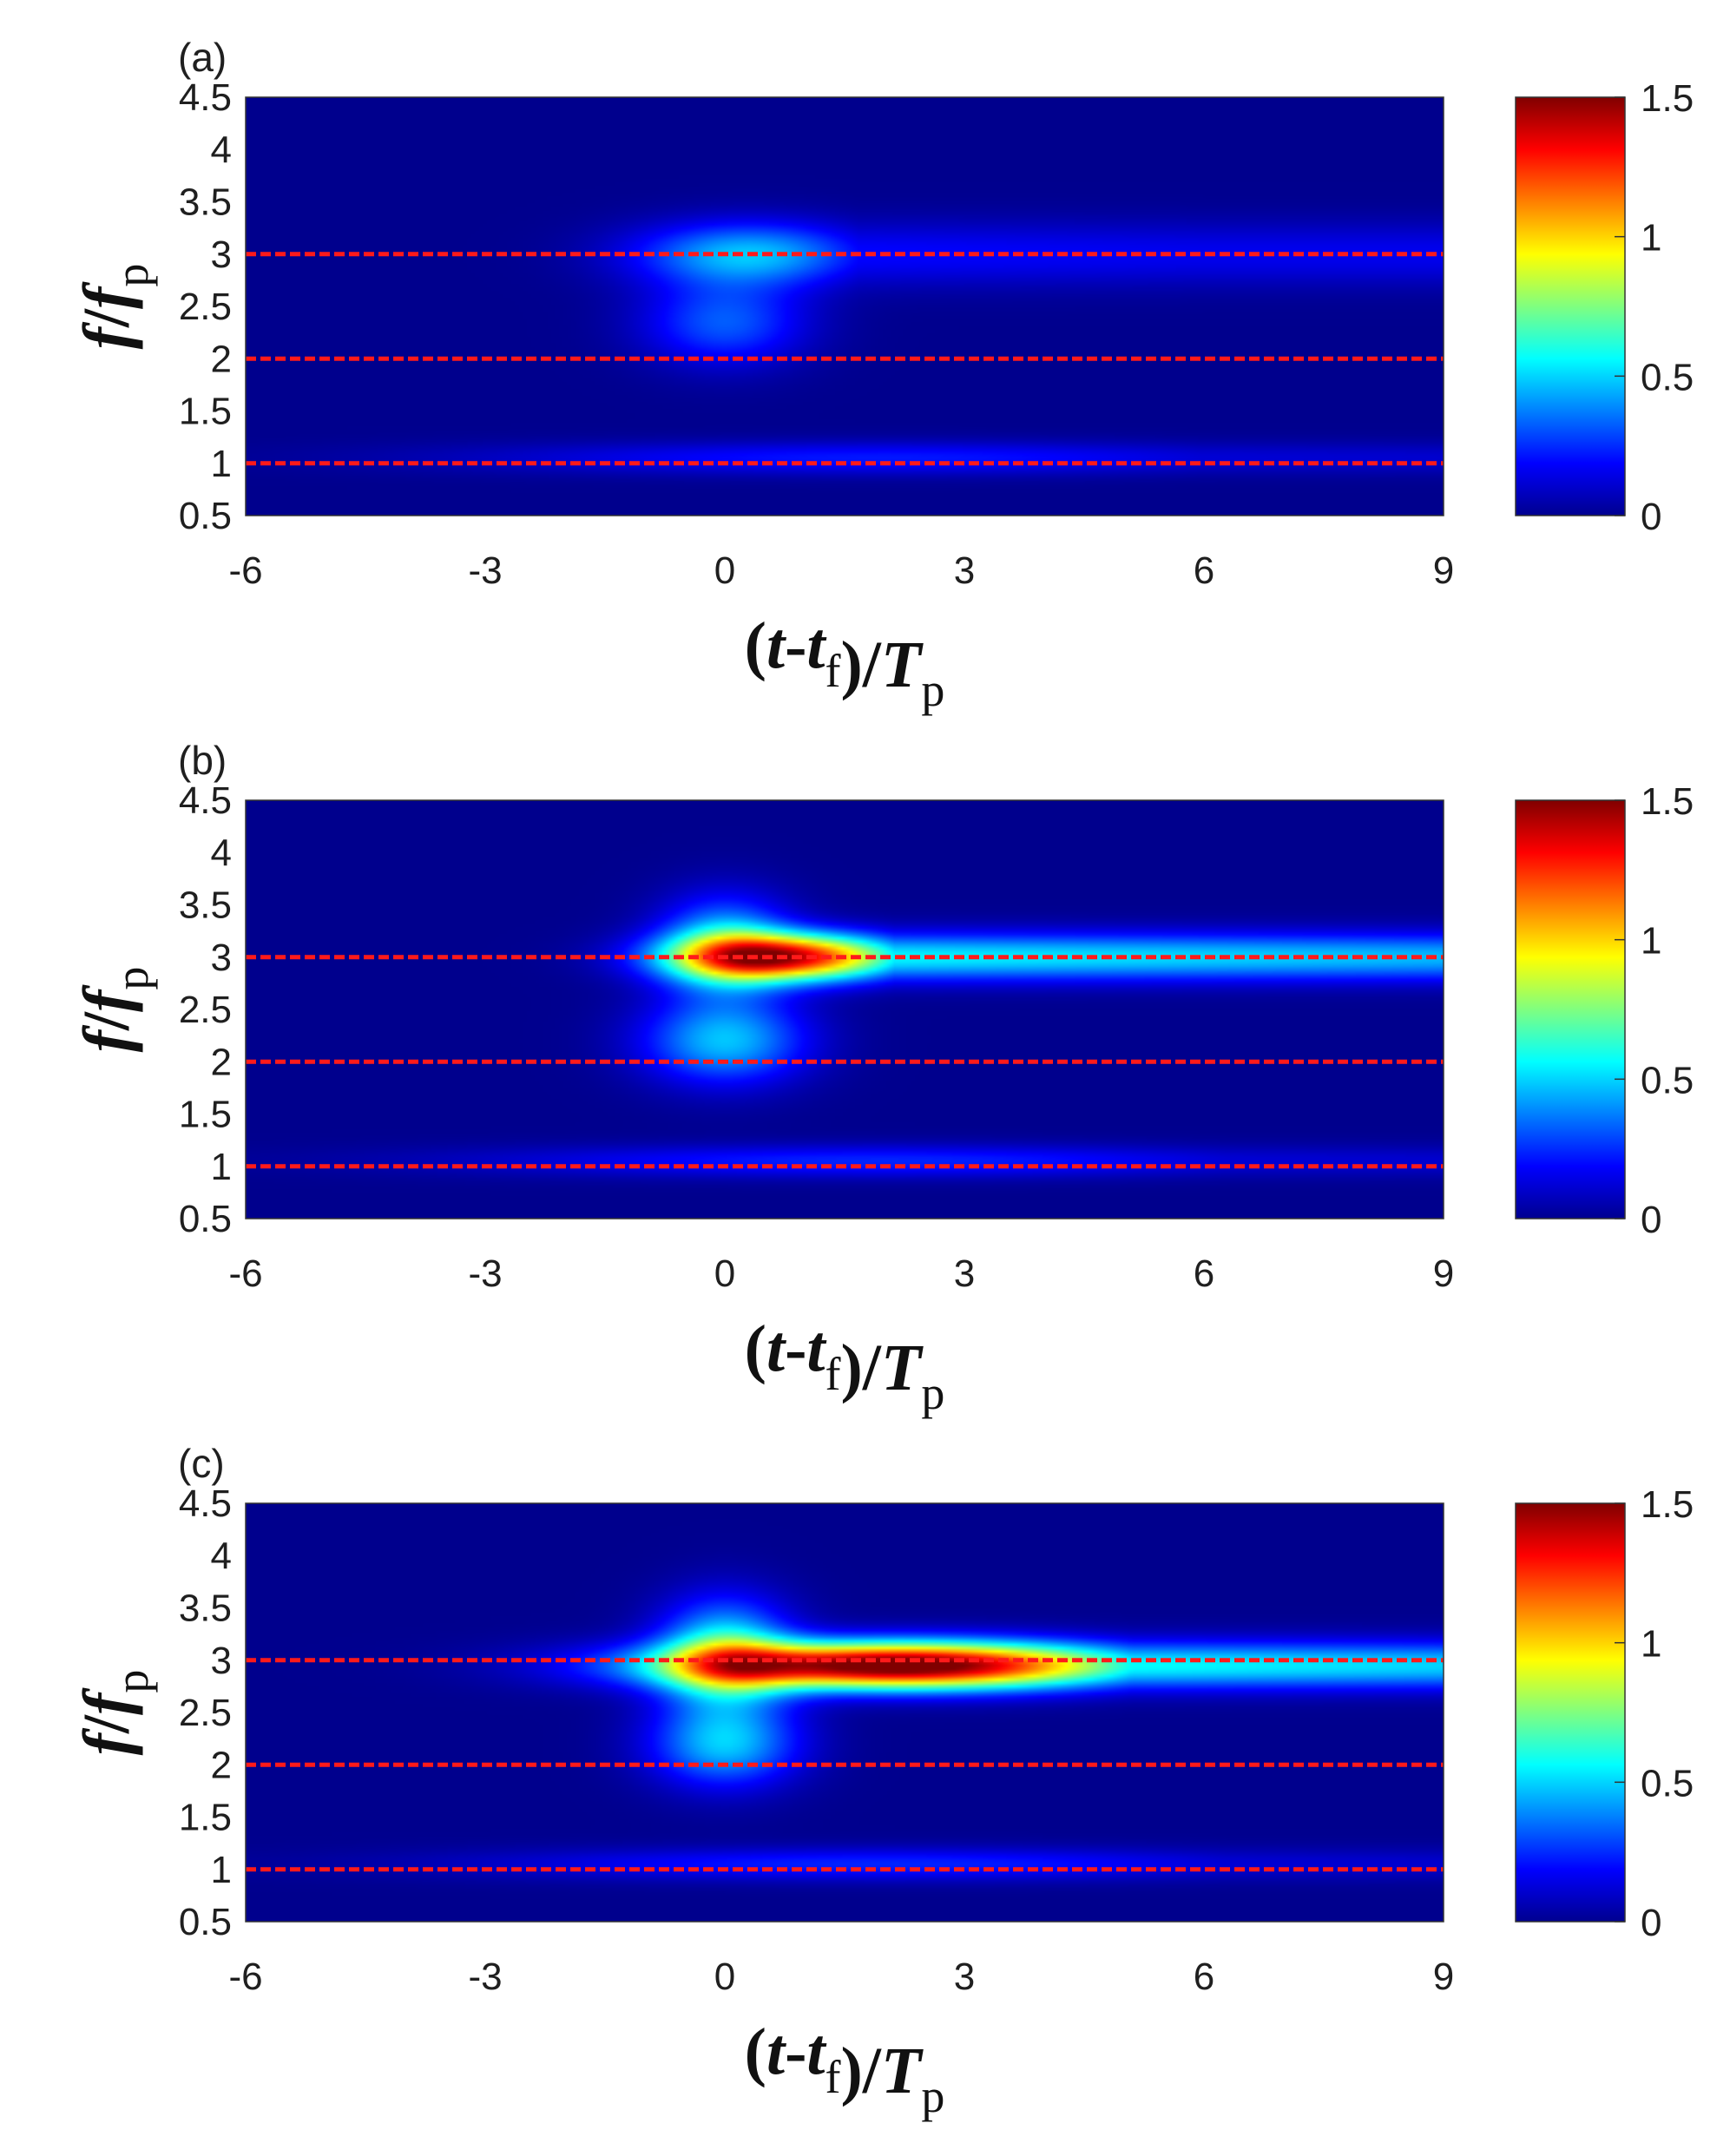 Image resolution: width=1730 pixels, height=2156 pixels. I want to click on panel-label: (a), so click(202, 57).